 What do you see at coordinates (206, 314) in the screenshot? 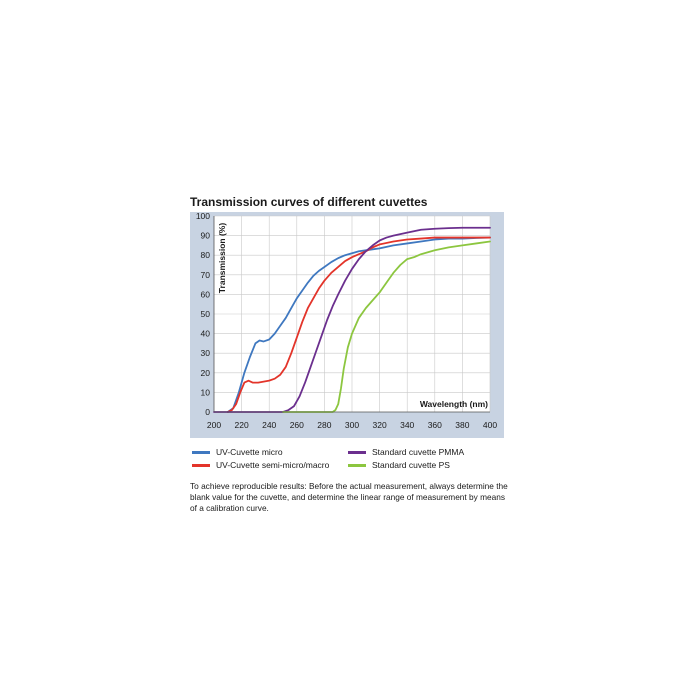
I see `y-tick-label: 50` at bounding box center [206, 314].